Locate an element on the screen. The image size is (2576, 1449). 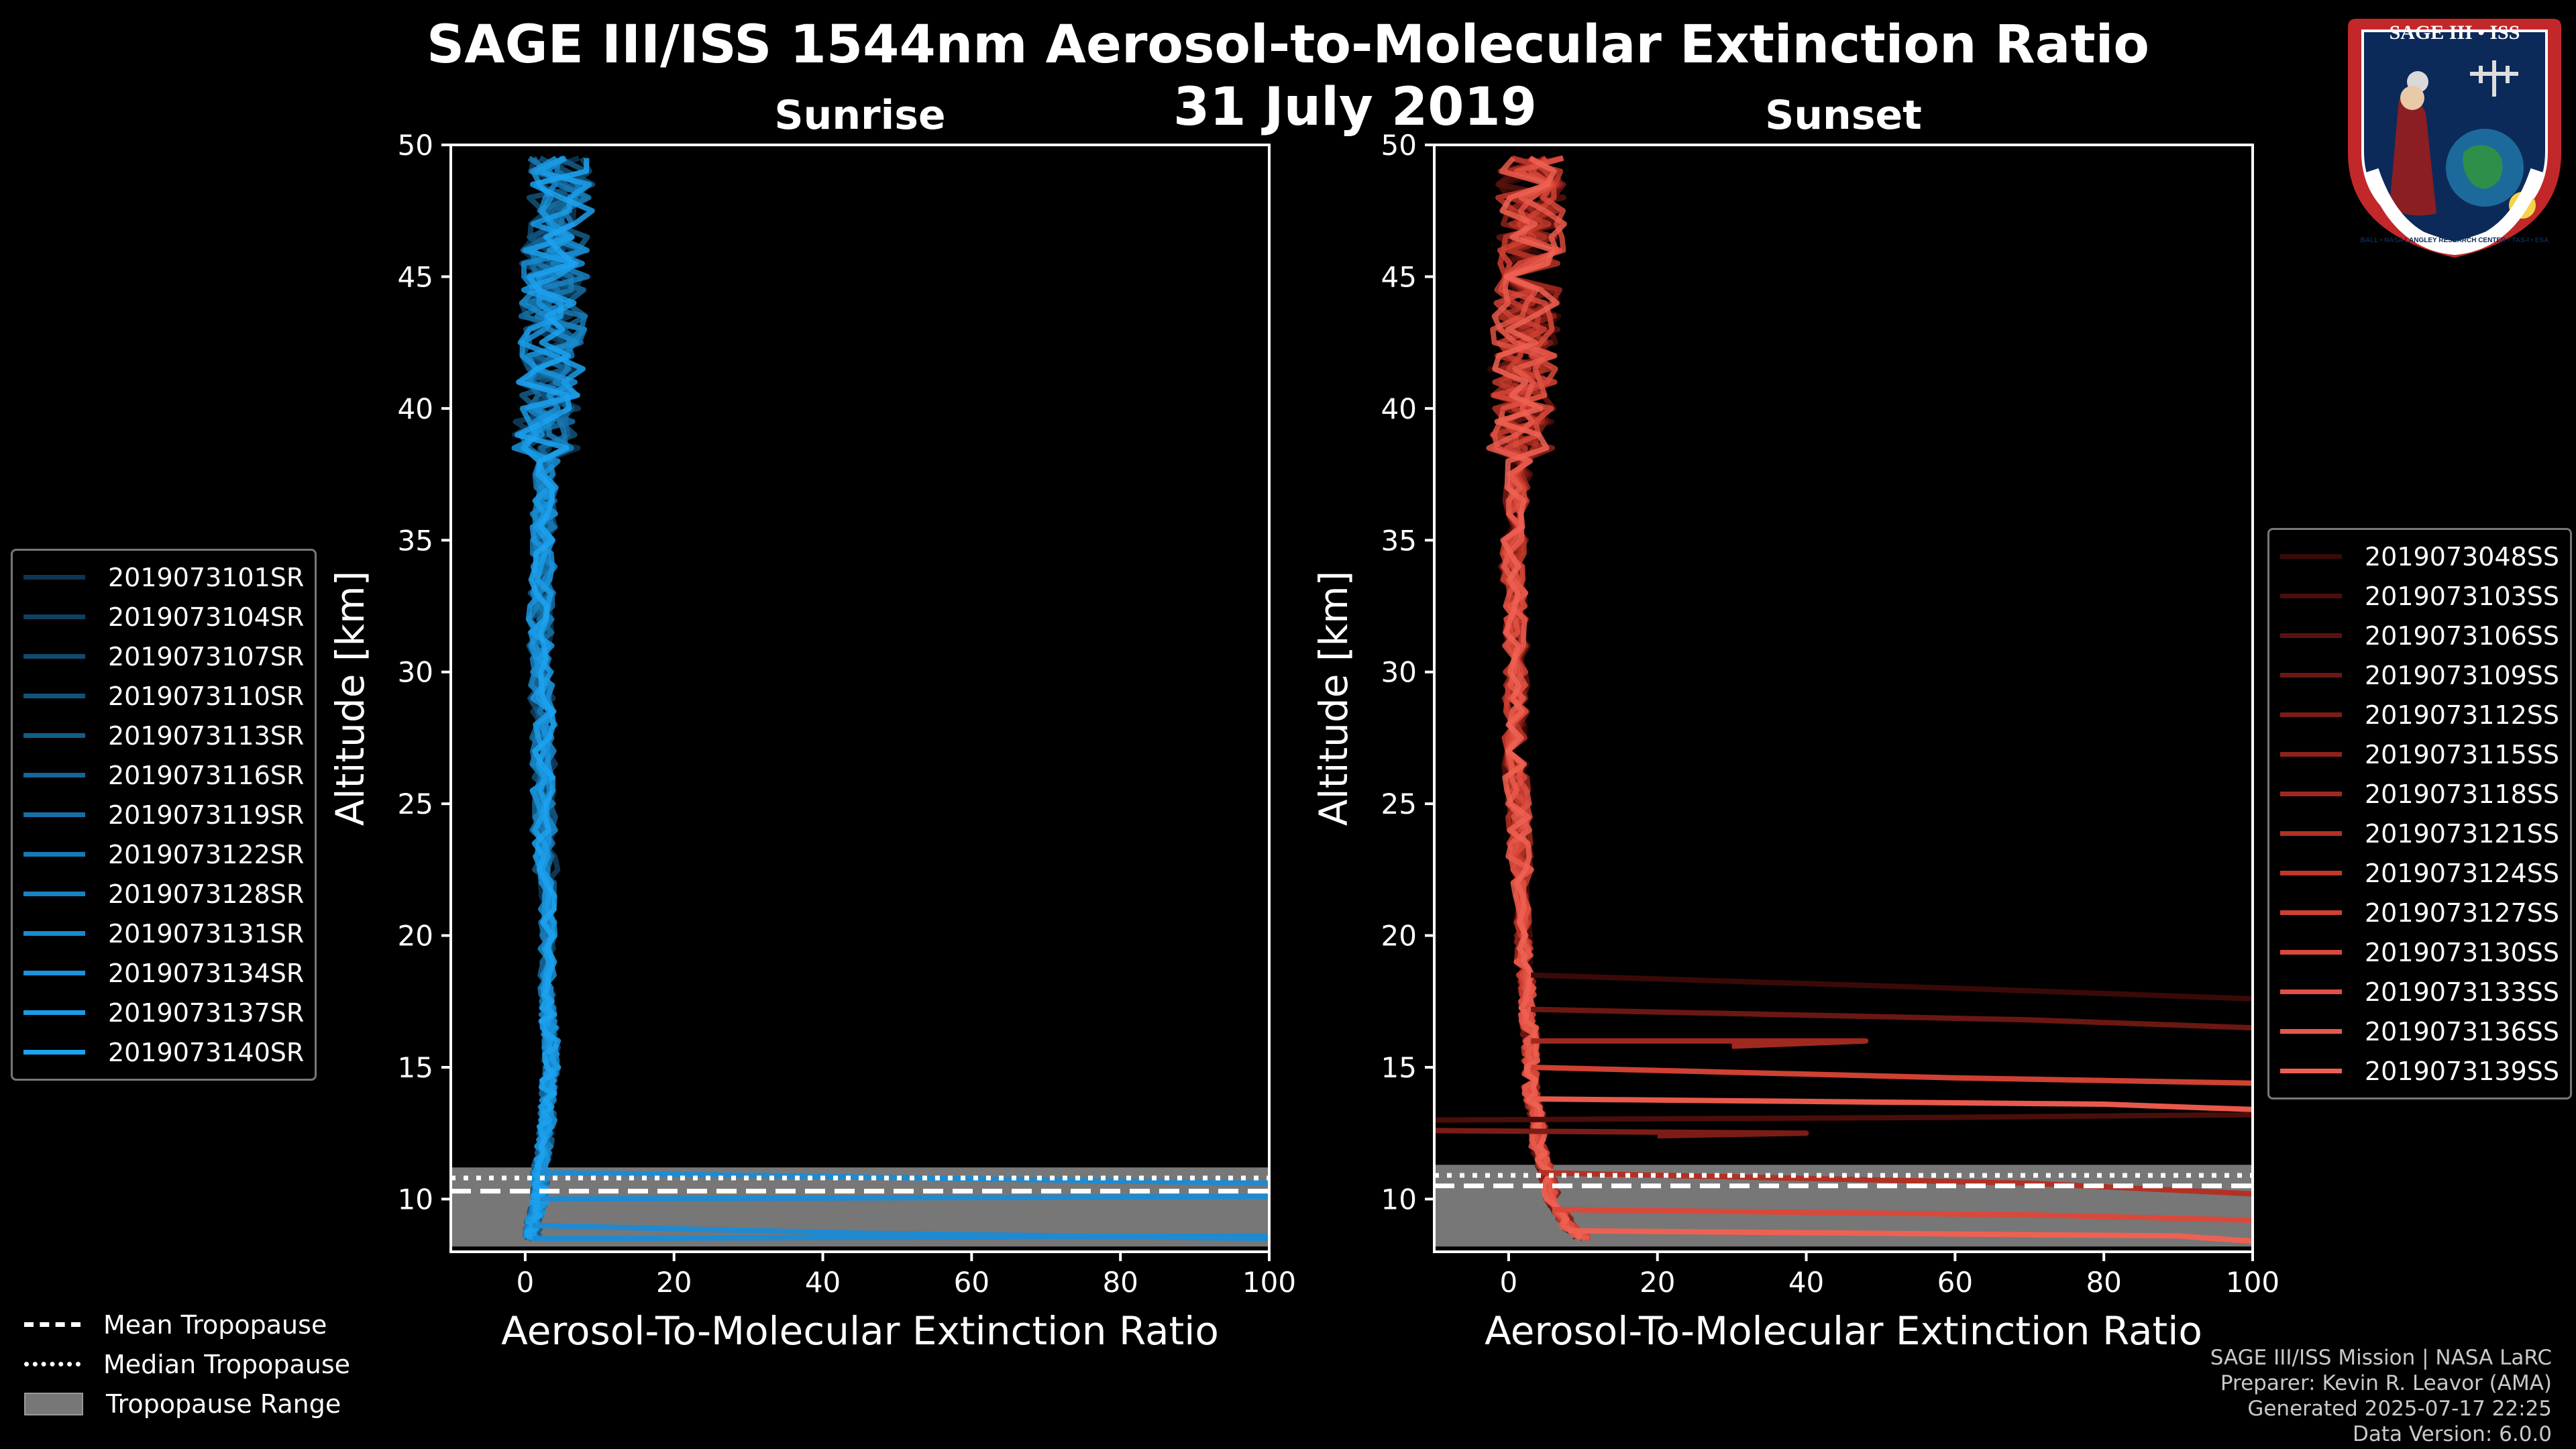
legend-item: 2019073101SR is located at coordinates (163, 577).